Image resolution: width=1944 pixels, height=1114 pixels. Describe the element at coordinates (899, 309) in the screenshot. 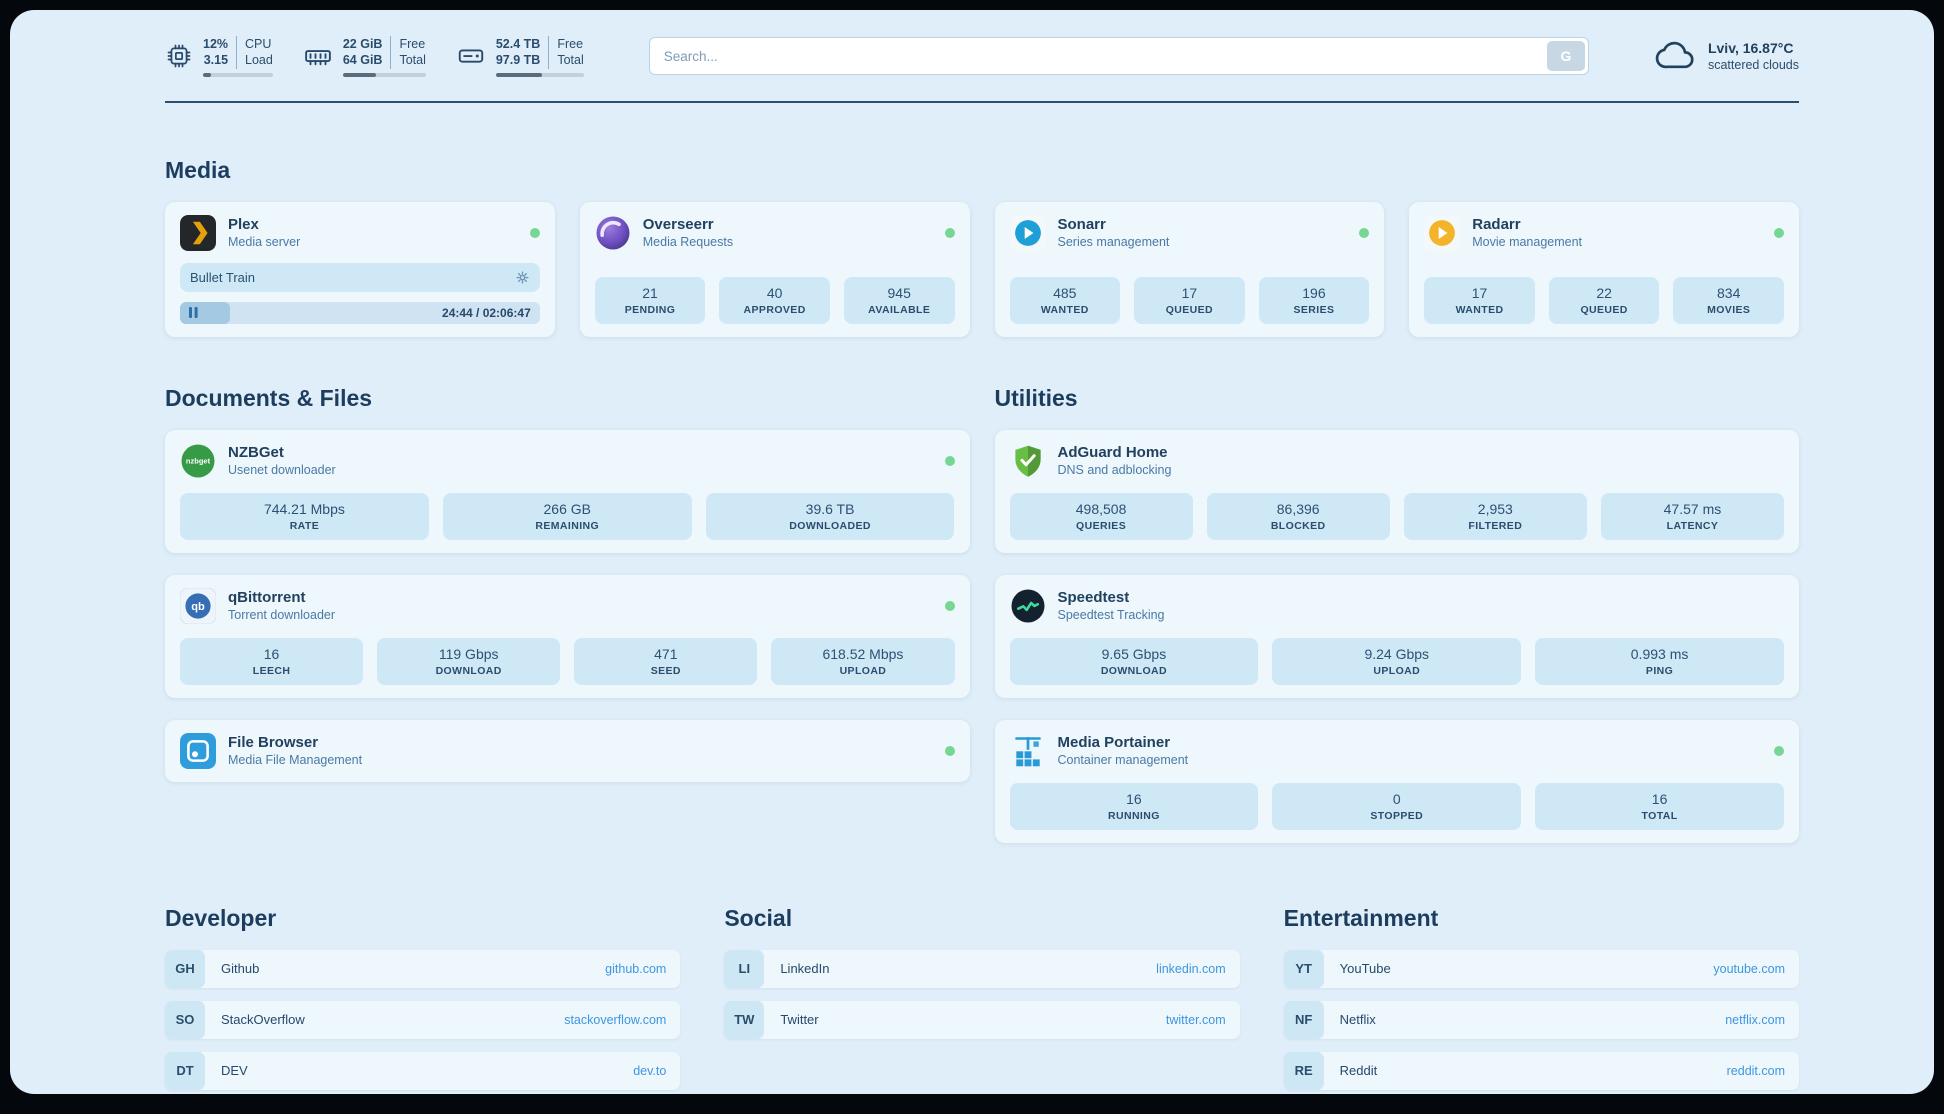

I see `stat-label: AVAILABLE` at that location.